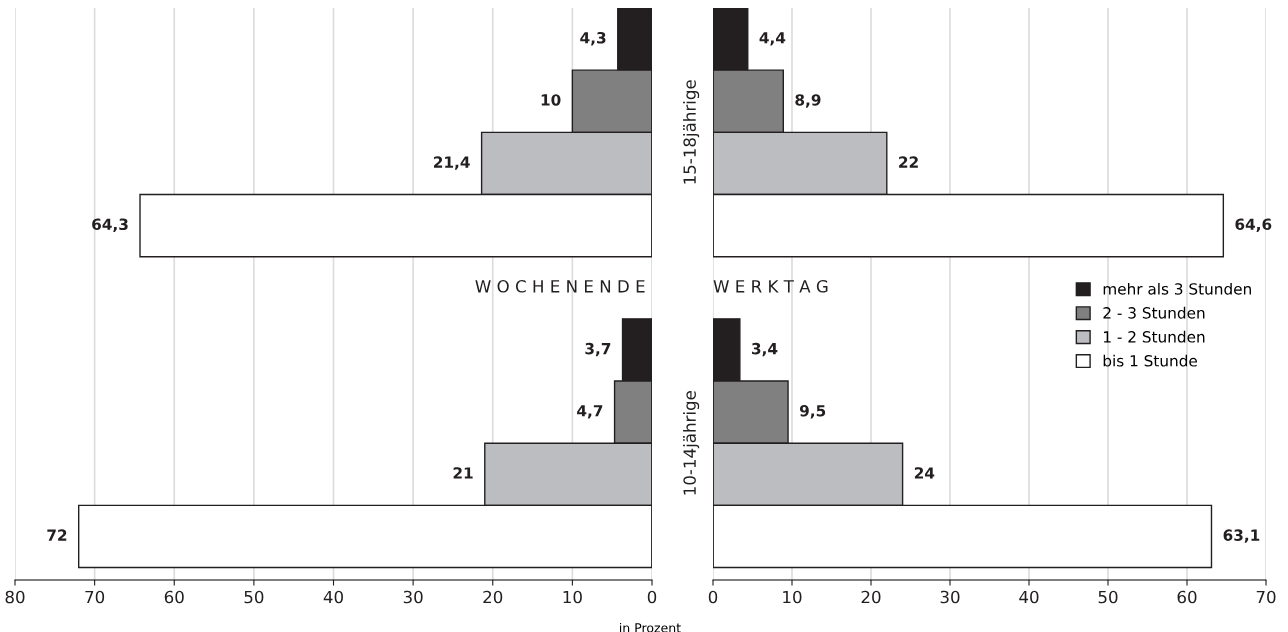 The image size is (1288, 632). I want to click on data-label: 22, so click(908, 162).